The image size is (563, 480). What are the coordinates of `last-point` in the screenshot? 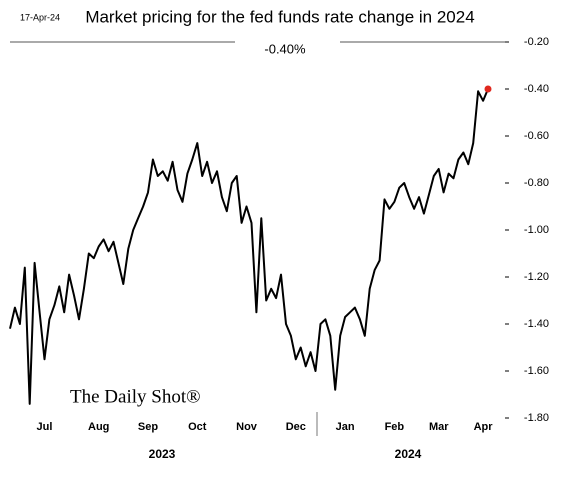 It's located at (488, 89).